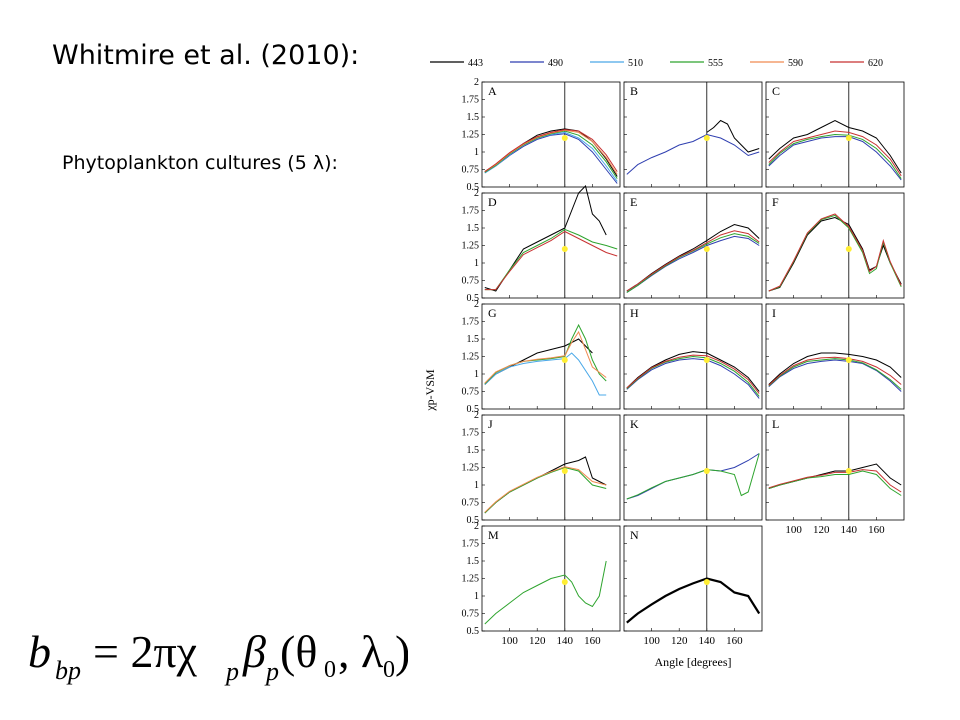  What do you see at coordinates (634, 424) in the screenshot?
I see `panel-label: K` at bounding box center [634, 424].